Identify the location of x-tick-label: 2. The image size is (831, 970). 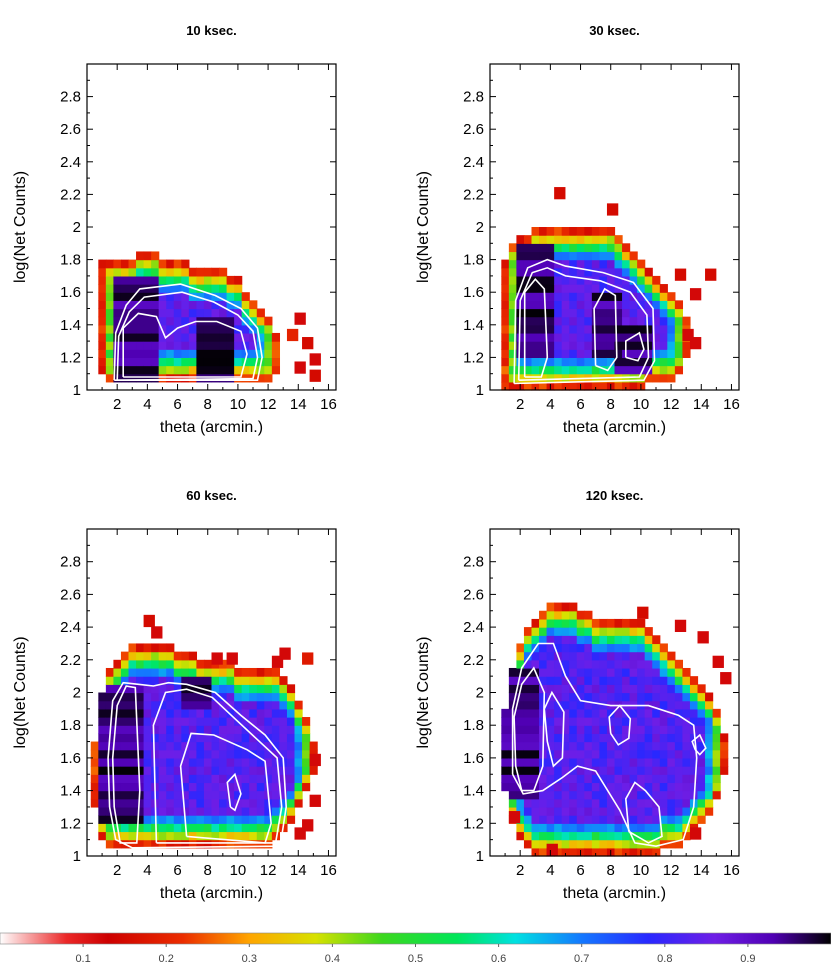
(117, 870).